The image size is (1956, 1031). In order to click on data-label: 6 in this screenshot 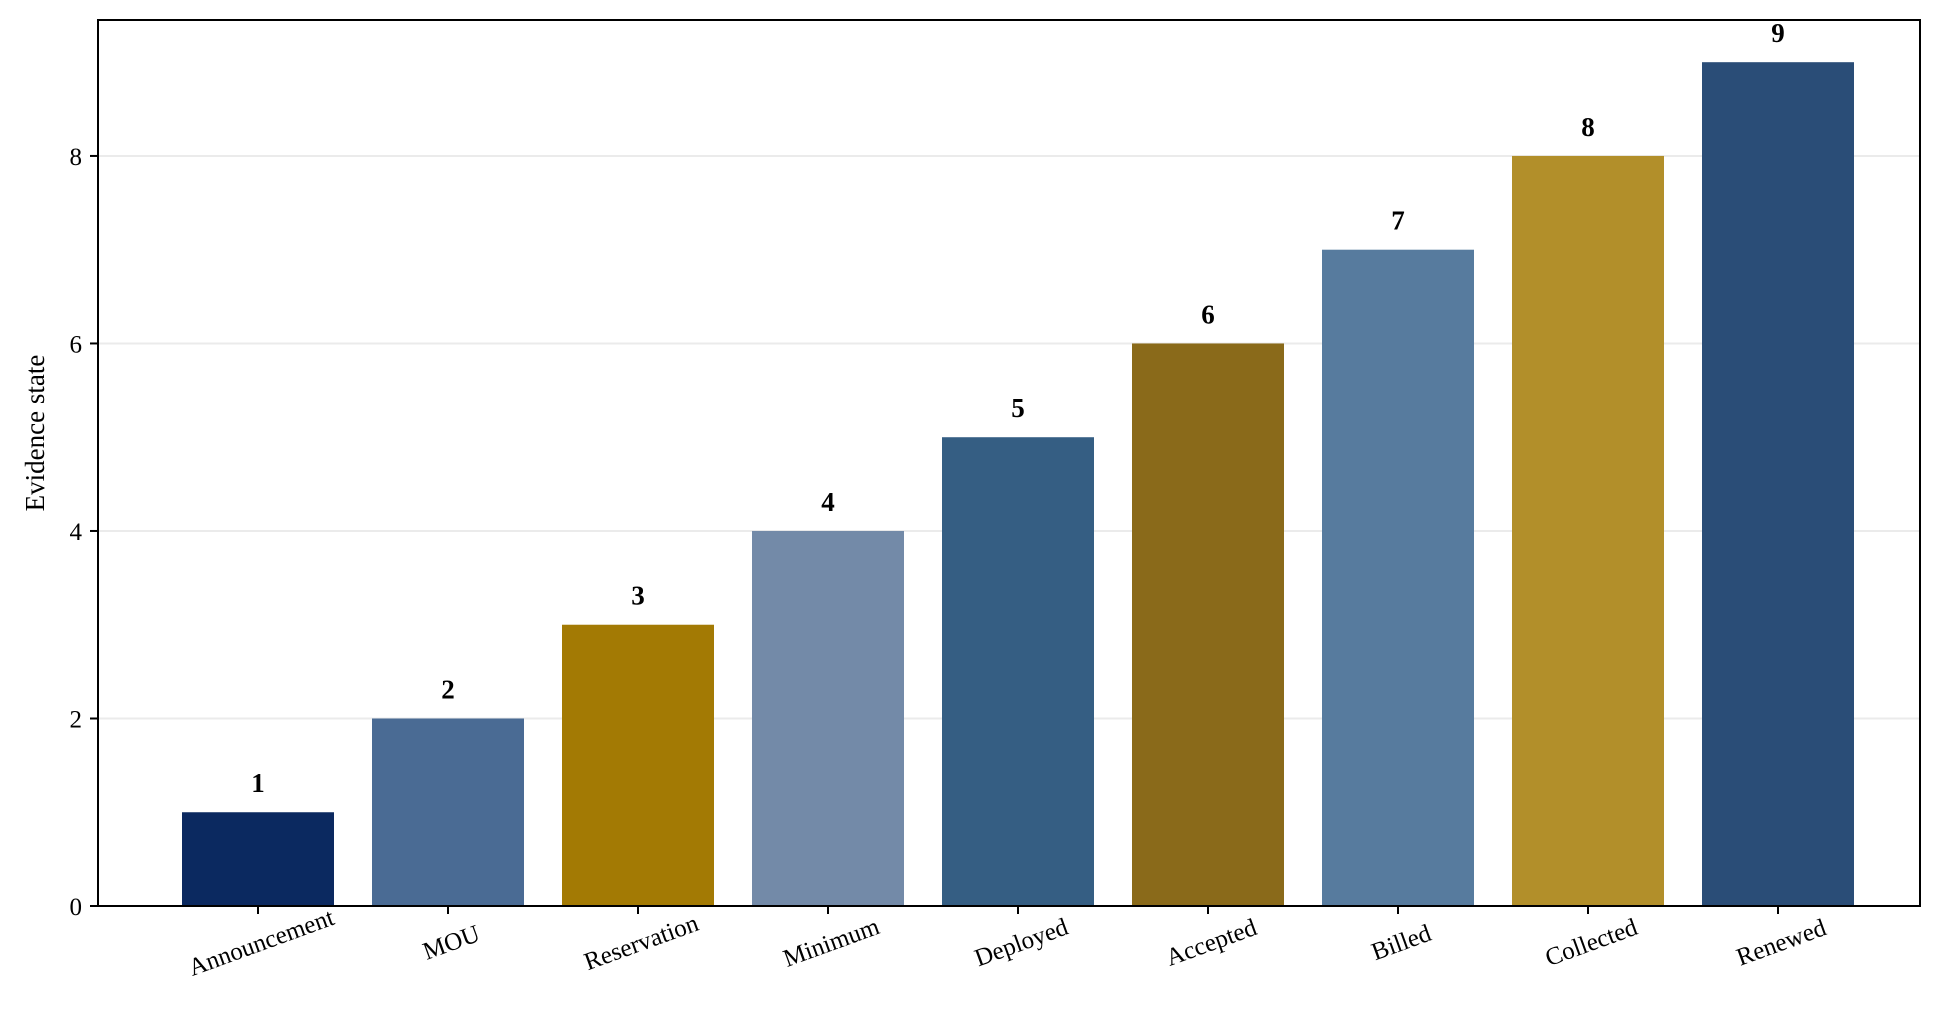, I will do `click(1208, 314)`.